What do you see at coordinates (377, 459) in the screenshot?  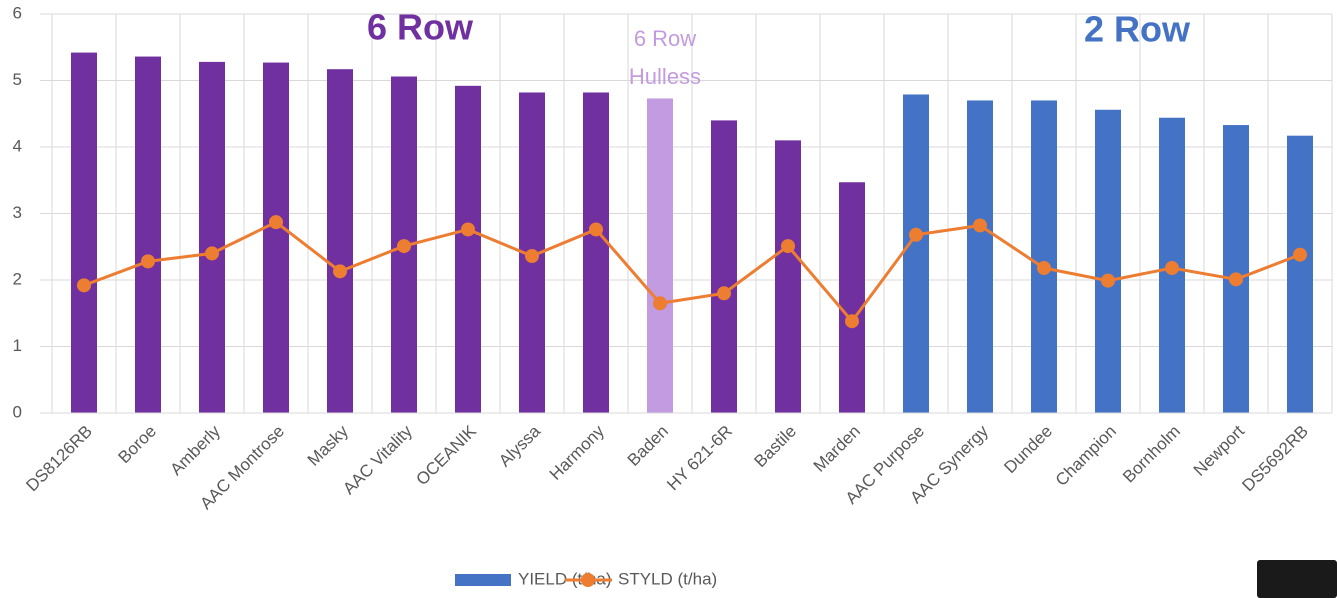 I see `x-tick-label: AAC Vitality` at bounding box center [377, 459].